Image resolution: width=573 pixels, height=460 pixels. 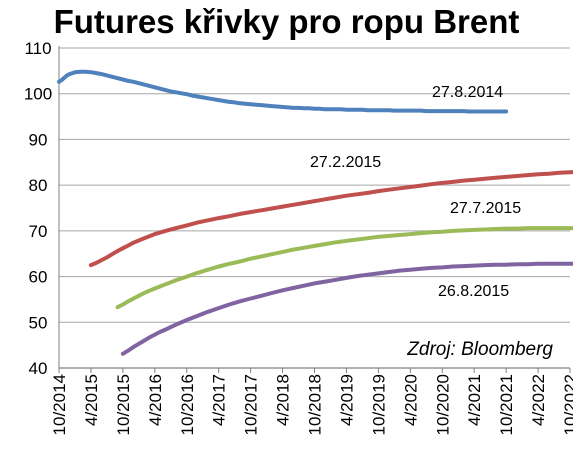 I want to click on series-label: 27.7.2015, so click(x=485, y=208).